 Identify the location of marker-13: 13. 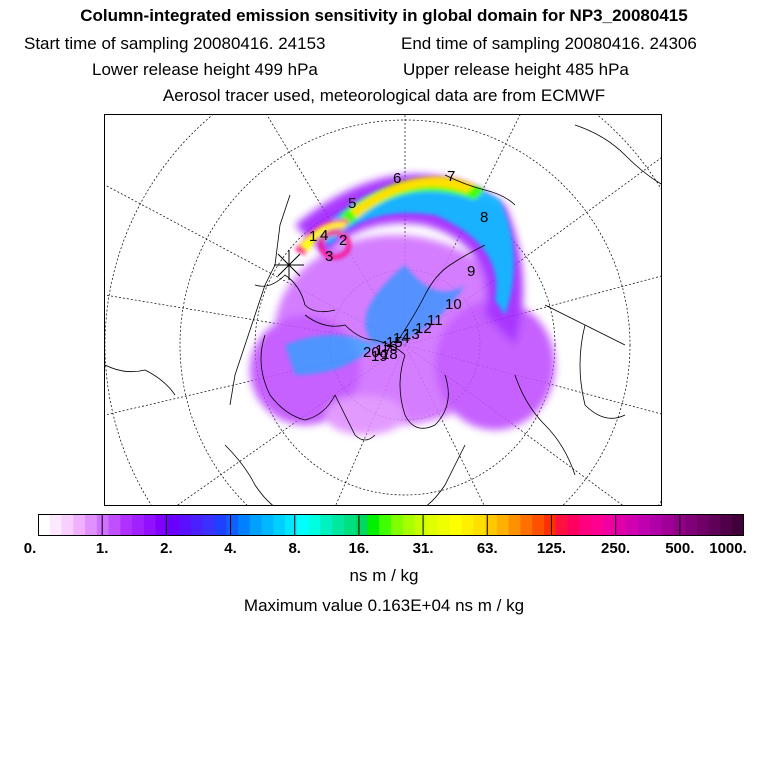
(411, 334).